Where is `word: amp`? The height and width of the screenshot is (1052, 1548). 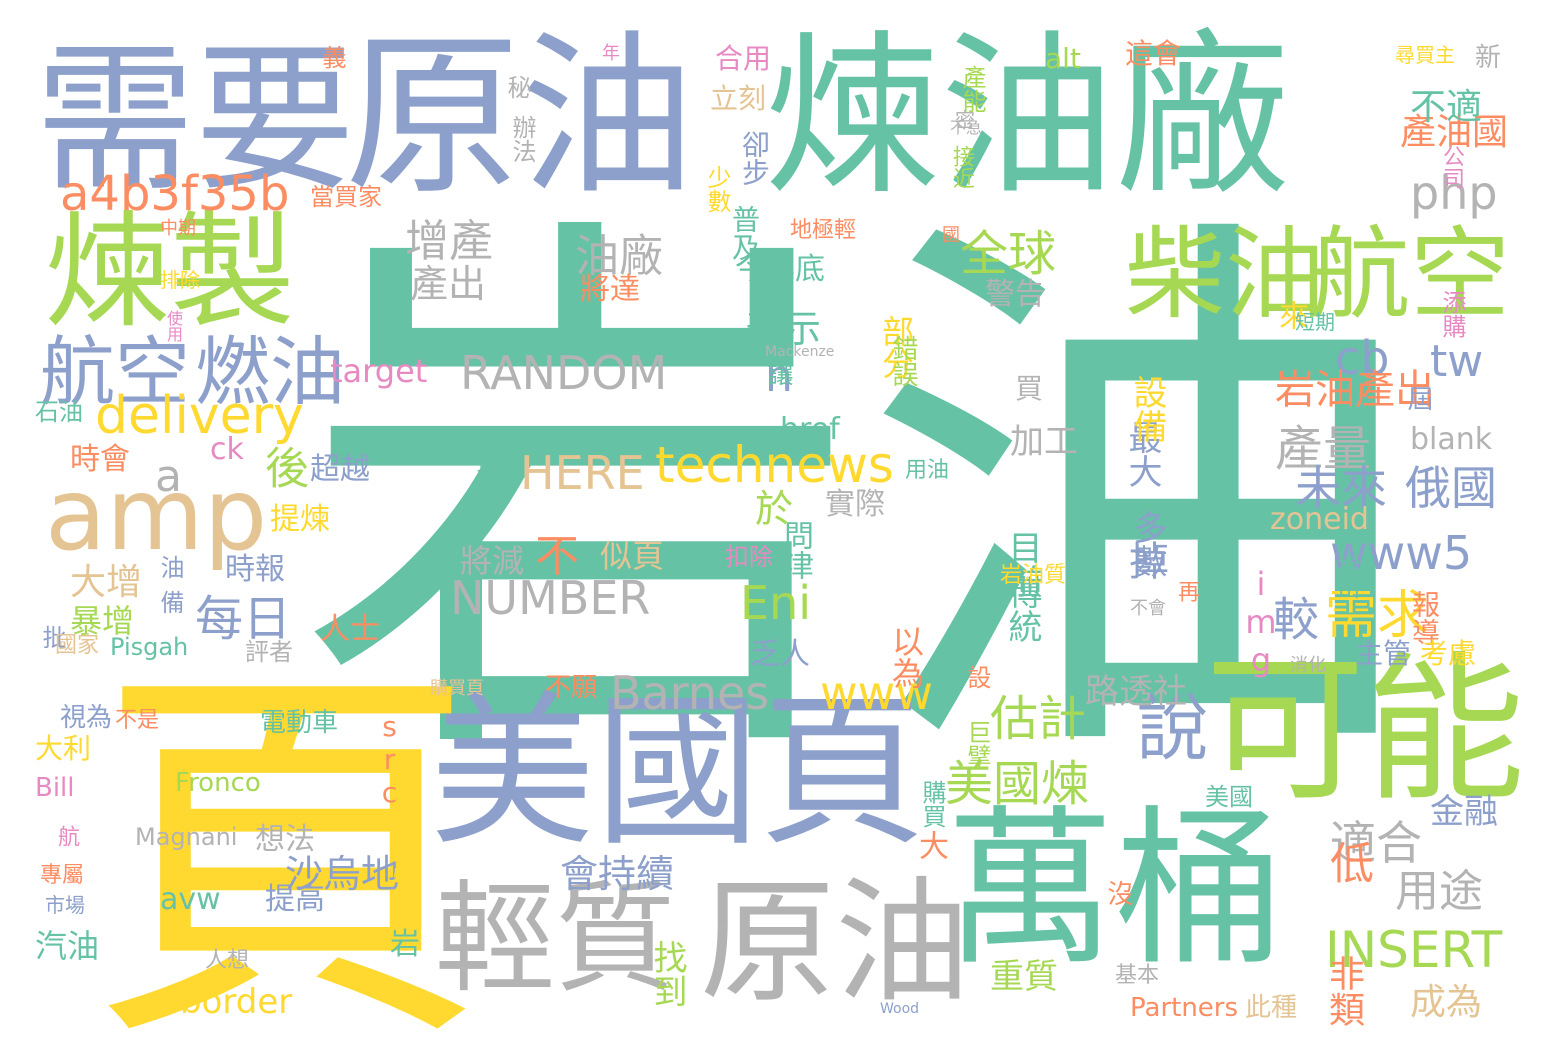
word: amp is located at coordinates (156, 514).